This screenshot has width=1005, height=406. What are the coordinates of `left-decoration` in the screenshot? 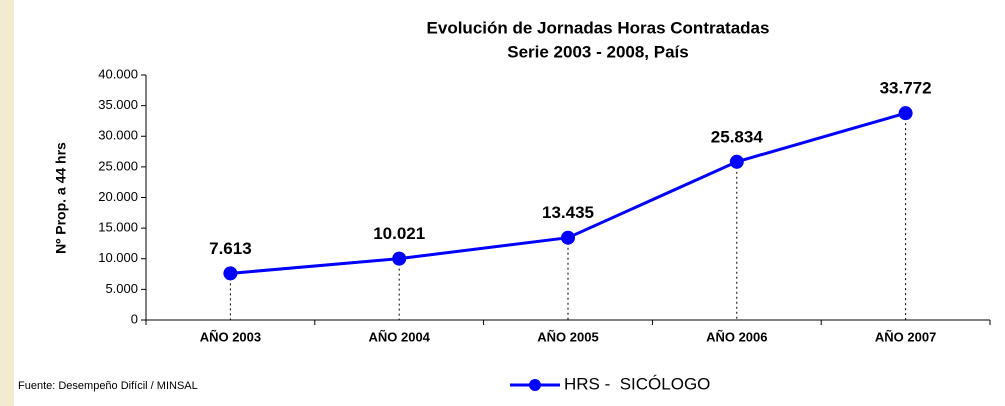 It's located at (7, 203).